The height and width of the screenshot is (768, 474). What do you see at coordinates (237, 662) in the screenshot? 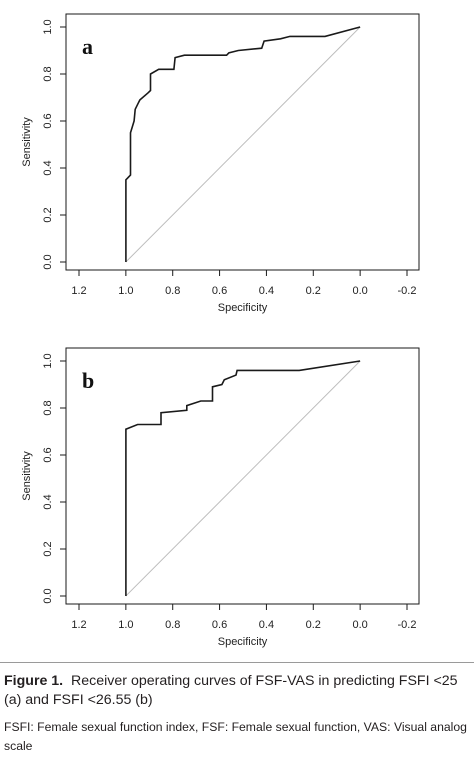
I see `caption-divider` at bounding box center [237, 662].